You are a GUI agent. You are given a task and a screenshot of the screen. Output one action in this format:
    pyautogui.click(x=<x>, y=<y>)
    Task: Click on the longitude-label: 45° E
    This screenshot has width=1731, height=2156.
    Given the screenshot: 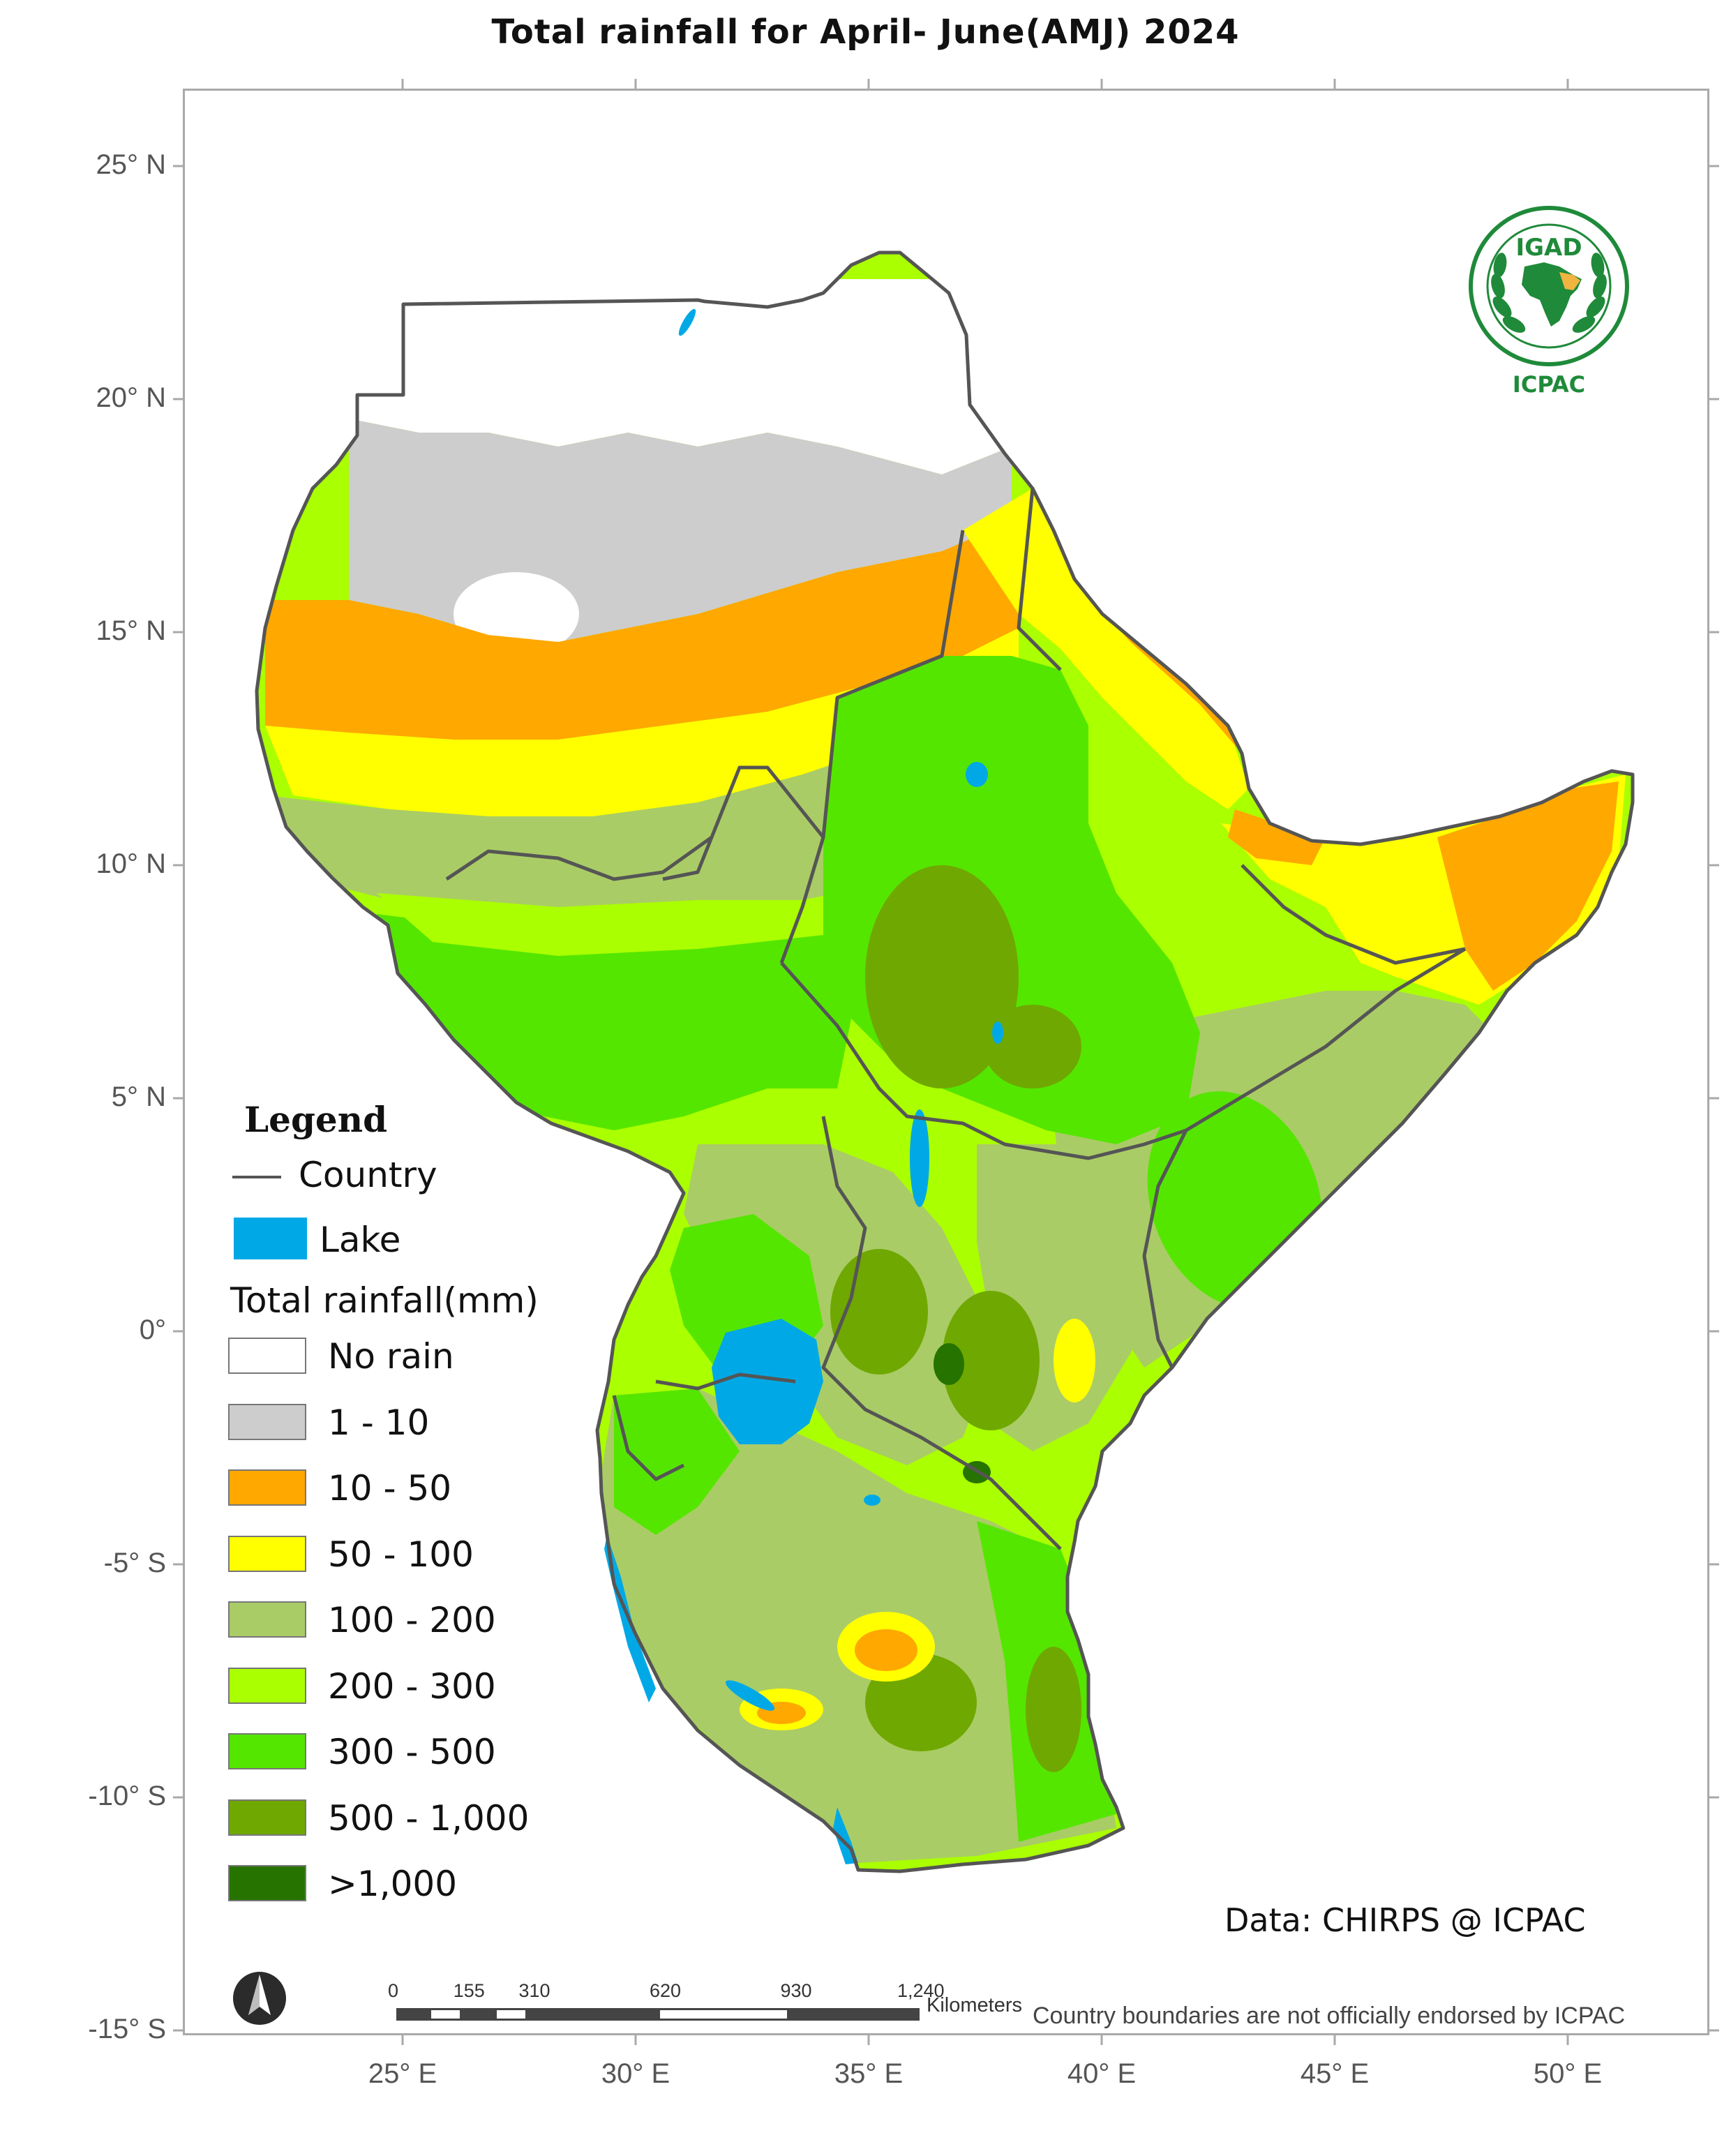 What is the action you would take?
    pyautogui.click(x=1335, y=2073)
    